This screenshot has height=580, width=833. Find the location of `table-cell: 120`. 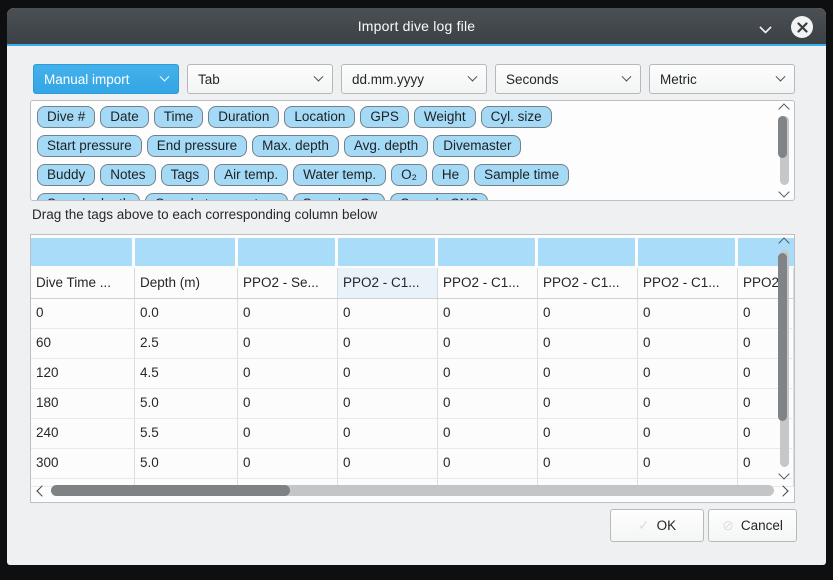

table-cell: 120 is located at coordinates (83, 373).